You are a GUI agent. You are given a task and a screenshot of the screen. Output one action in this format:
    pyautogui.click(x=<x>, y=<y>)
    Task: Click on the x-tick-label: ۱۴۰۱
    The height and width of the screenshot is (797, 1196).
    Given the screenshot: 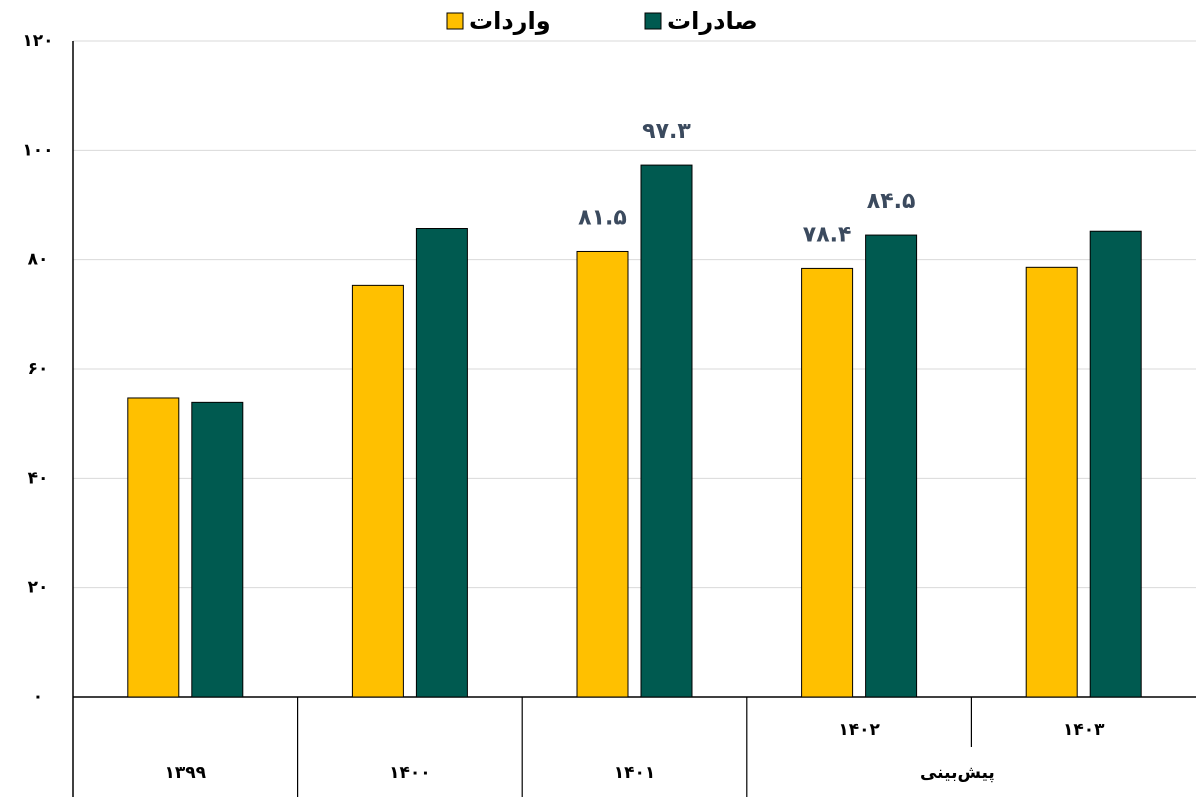 What is the action you would take?
    pyautogui.click(x=635, y=773)
    